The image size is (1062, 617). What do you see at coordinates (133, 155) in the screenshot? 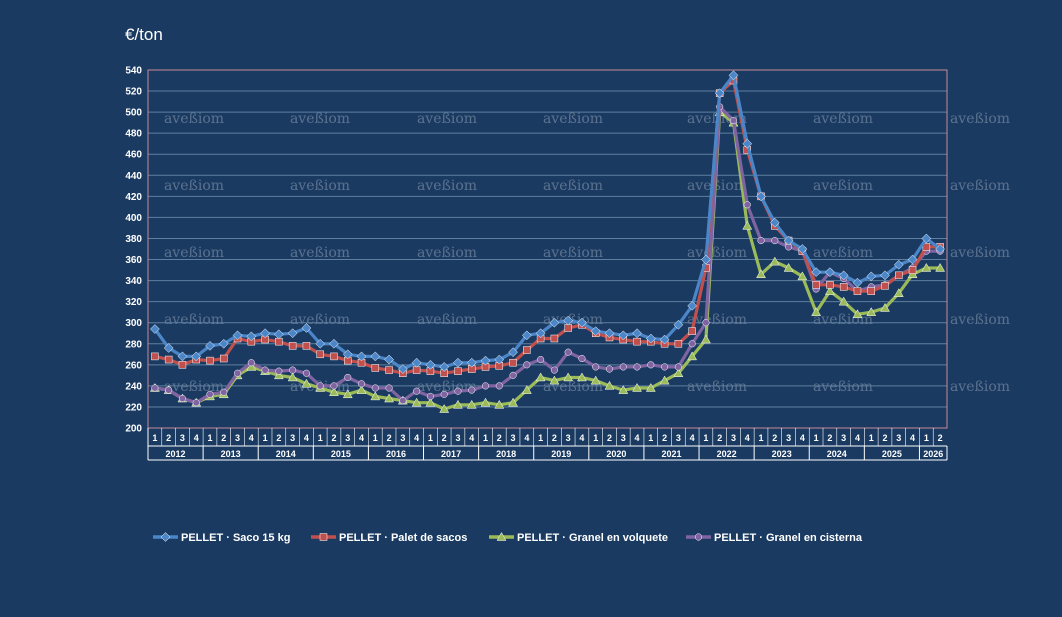
I see `y-tick-label: 460` at bounding box center [133, 155].